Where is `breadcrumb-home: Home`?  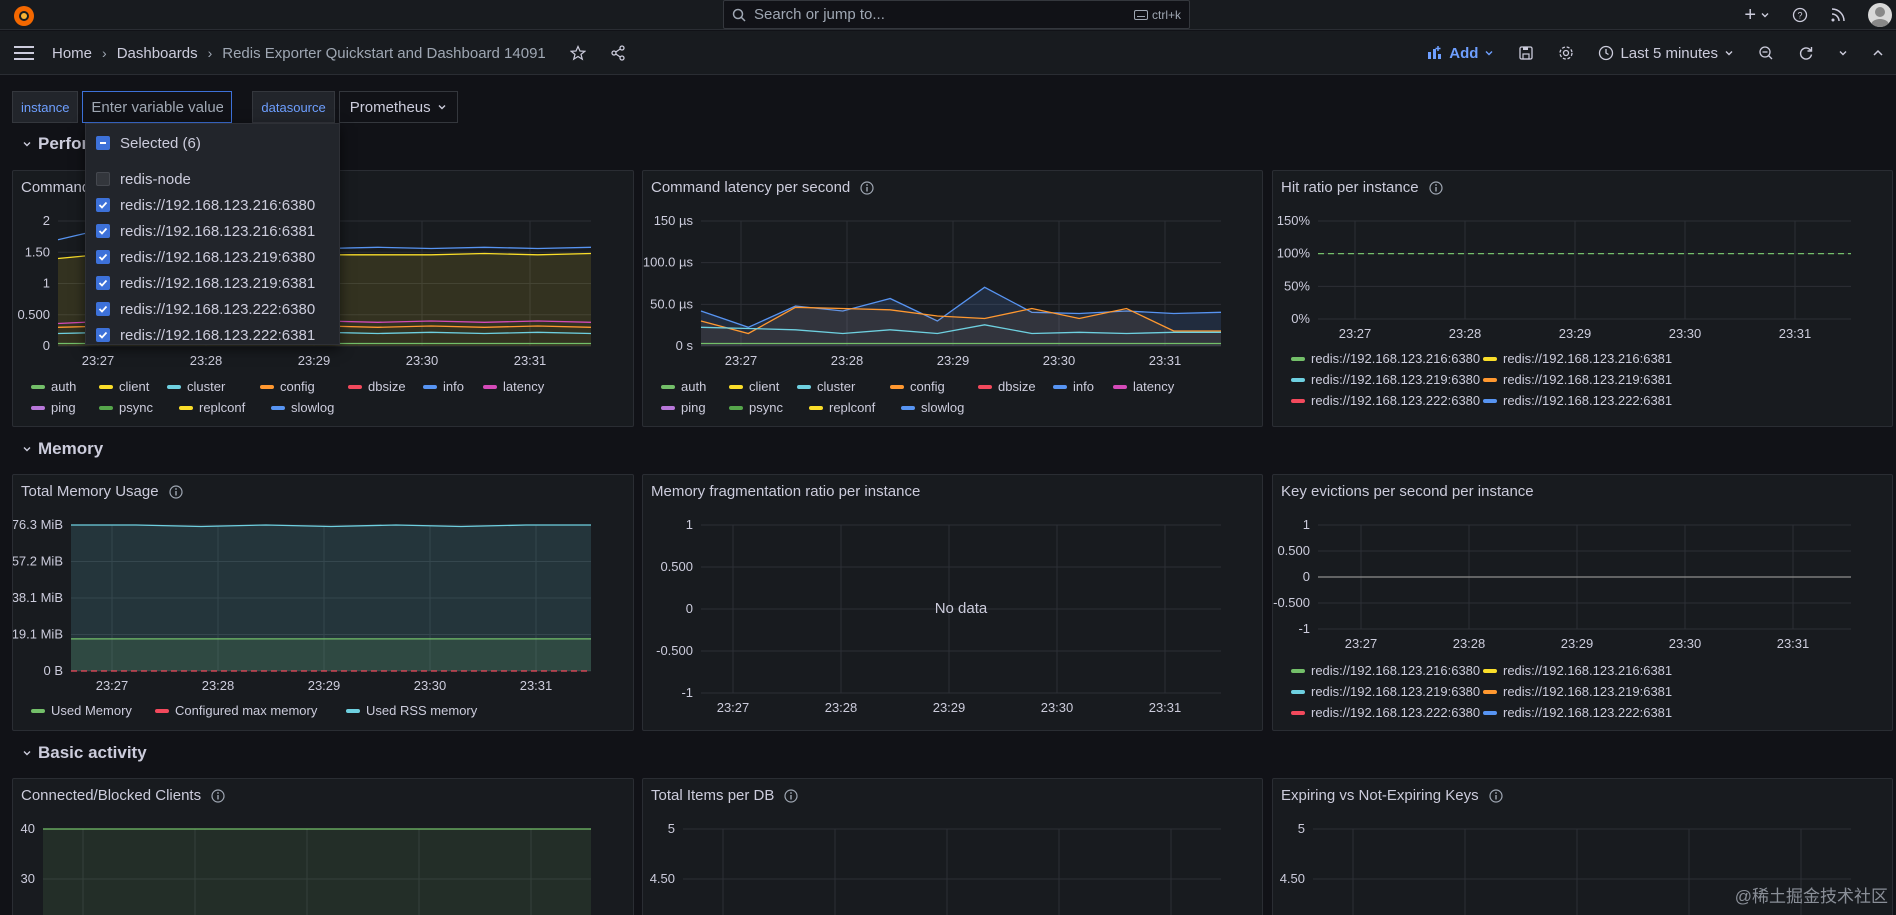 breadcrumb-home: Home is located at coordinates (72, 53).